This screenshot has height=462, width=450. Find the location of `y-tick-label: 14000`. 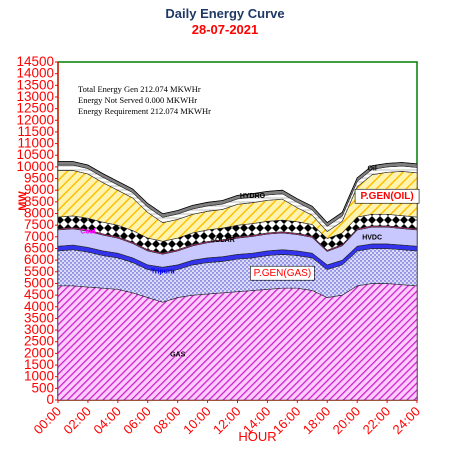

y-tick-label: 14000 is located at coordinates (35, 73).